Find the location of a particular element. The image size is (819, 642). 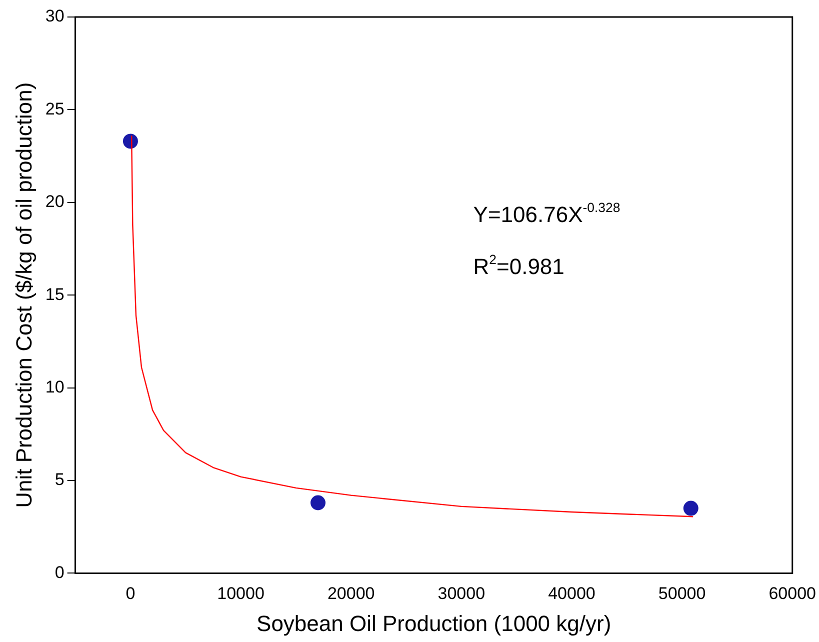

y-tick-label: 20 is located at coordinates (54, 202).